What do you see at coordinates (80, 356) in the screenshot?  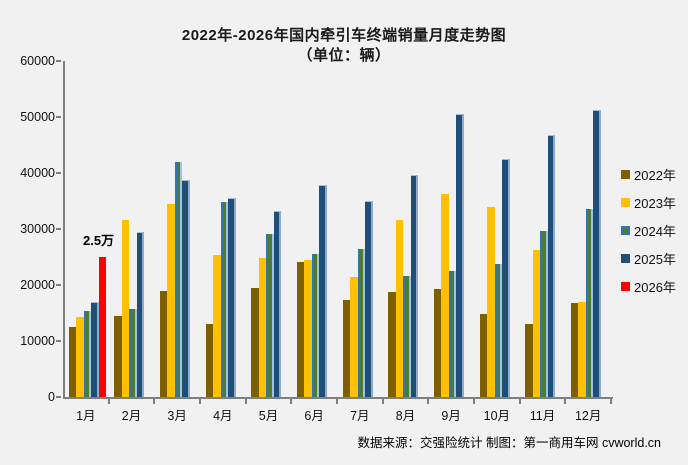 I see `bar-y2023-m1` at bounding box center [80, 356].